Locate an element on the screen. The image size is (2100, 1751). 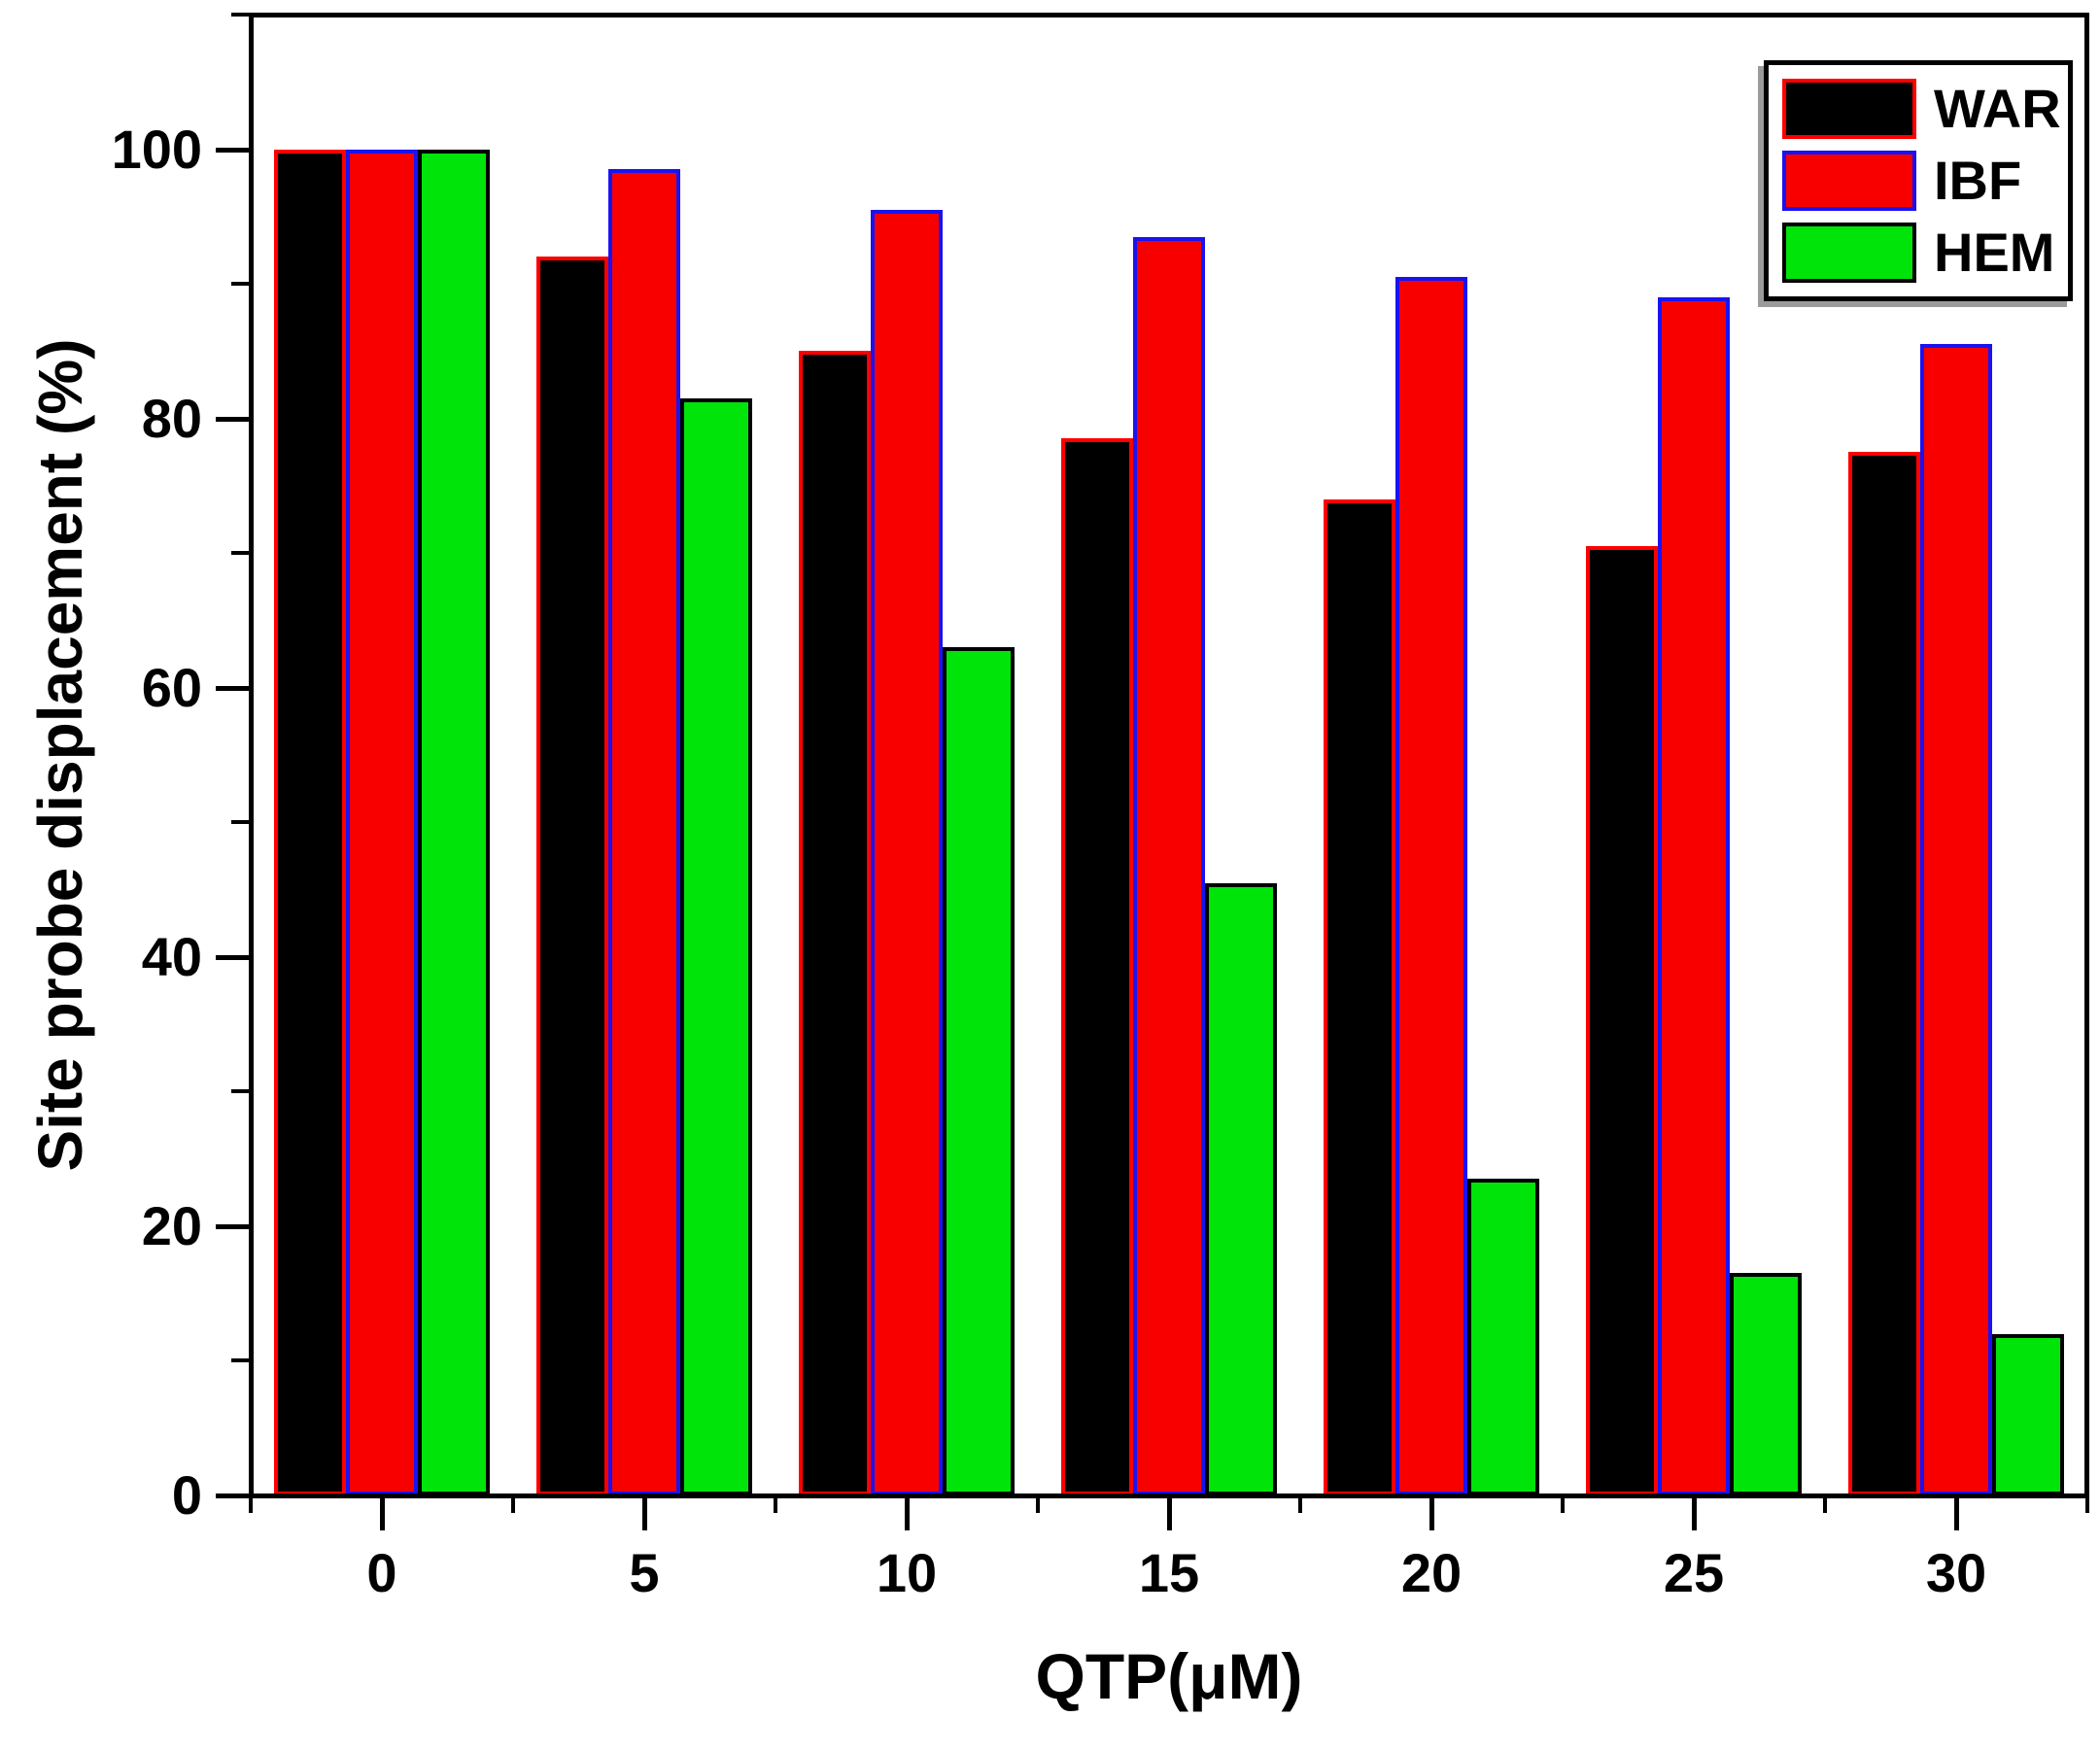
legend-swatch-ibf is located at coordinates (1849, 181).